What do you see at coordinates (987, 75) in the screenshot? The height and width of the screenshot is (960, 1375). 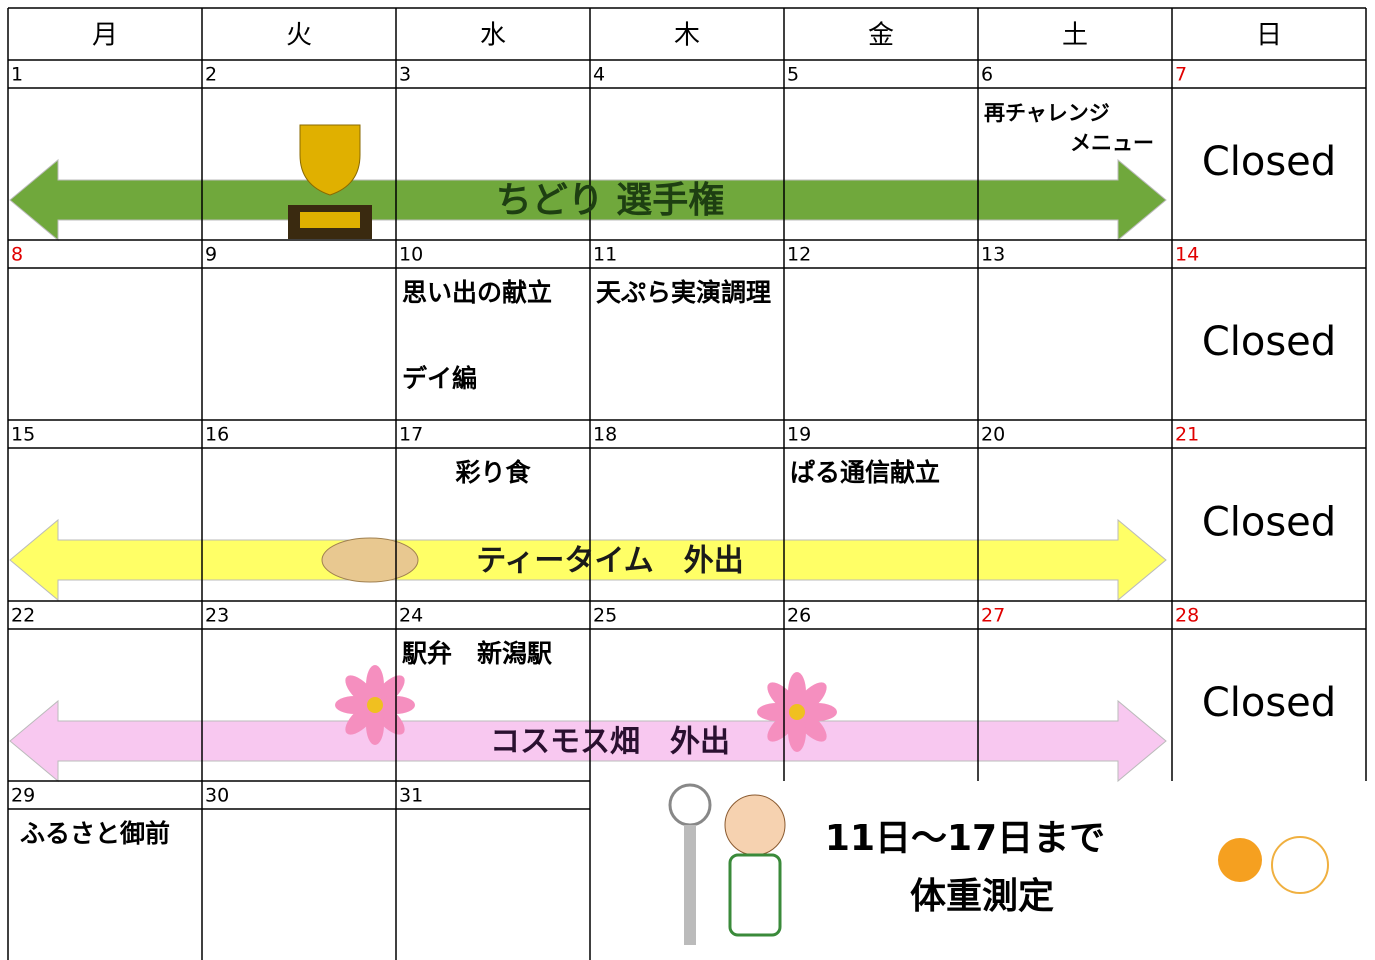 I see `day-number: 6` at bounding box center [987, 75].